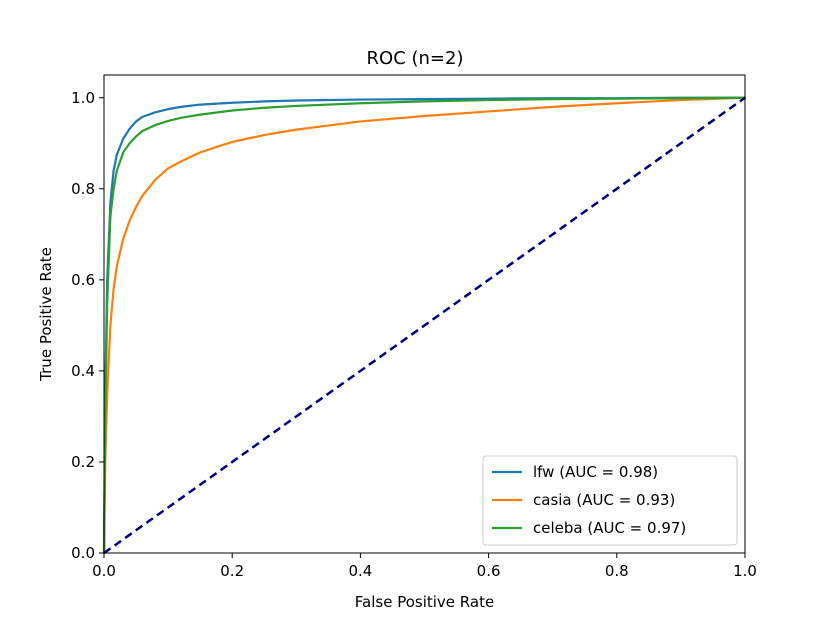 Image resolution: width=830 pixels, height=623 pixels. What do you see at coordinates (46, 314) in the screenshot?
I see `y-axis-label: True Positive Rate` at bounding box center [46, 314].